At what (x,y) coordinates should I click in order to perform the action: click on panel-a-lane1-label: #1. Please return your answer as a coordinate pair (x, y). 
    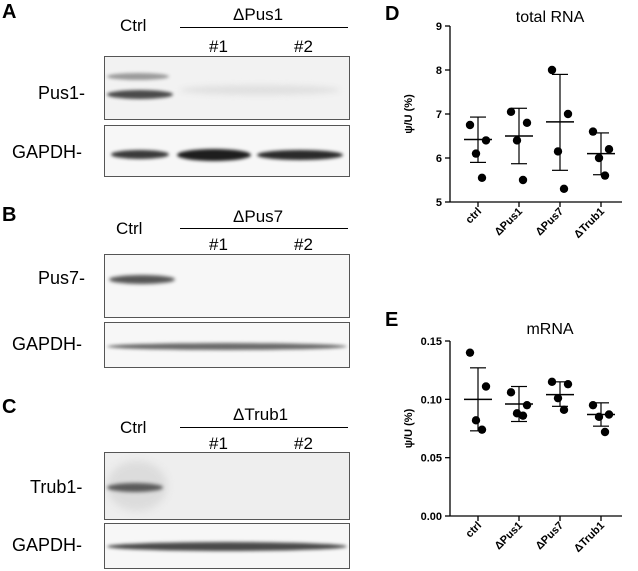
    Looking at the image, I should click on (218, 46).